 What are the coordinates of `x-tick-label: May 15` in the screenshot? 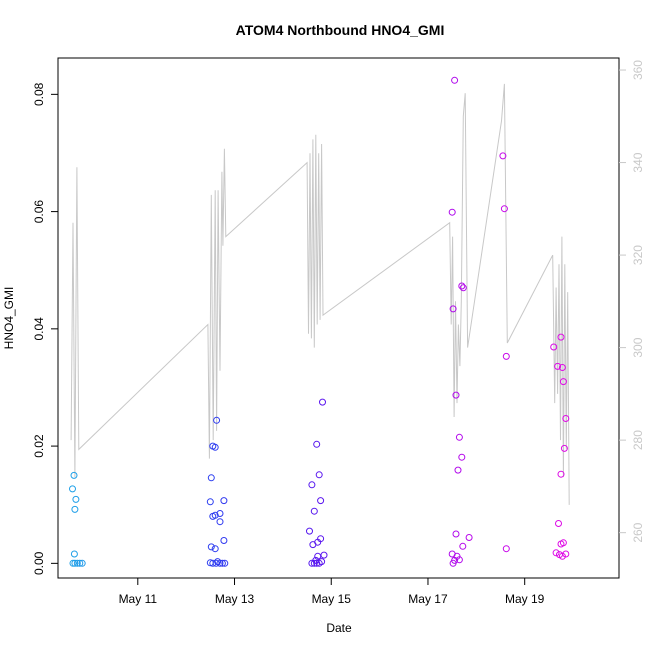 It's located at (332, 599).